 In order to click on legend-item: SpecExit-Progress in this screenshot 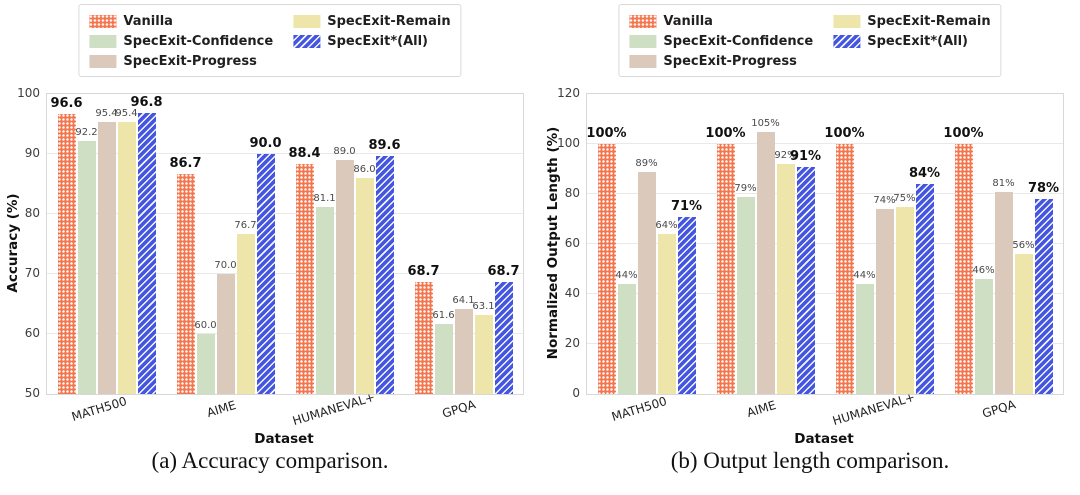, I will do `click(181, 61)`.